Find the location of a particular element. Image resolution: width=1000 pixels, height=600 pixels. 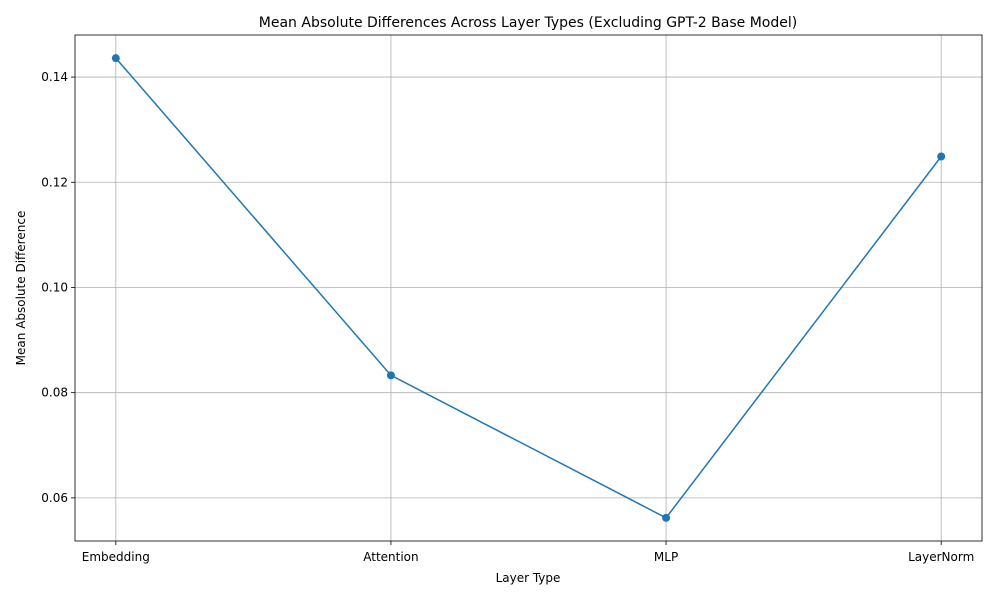

y-tick-label: 0.14 is located at coordinates (54, 77).